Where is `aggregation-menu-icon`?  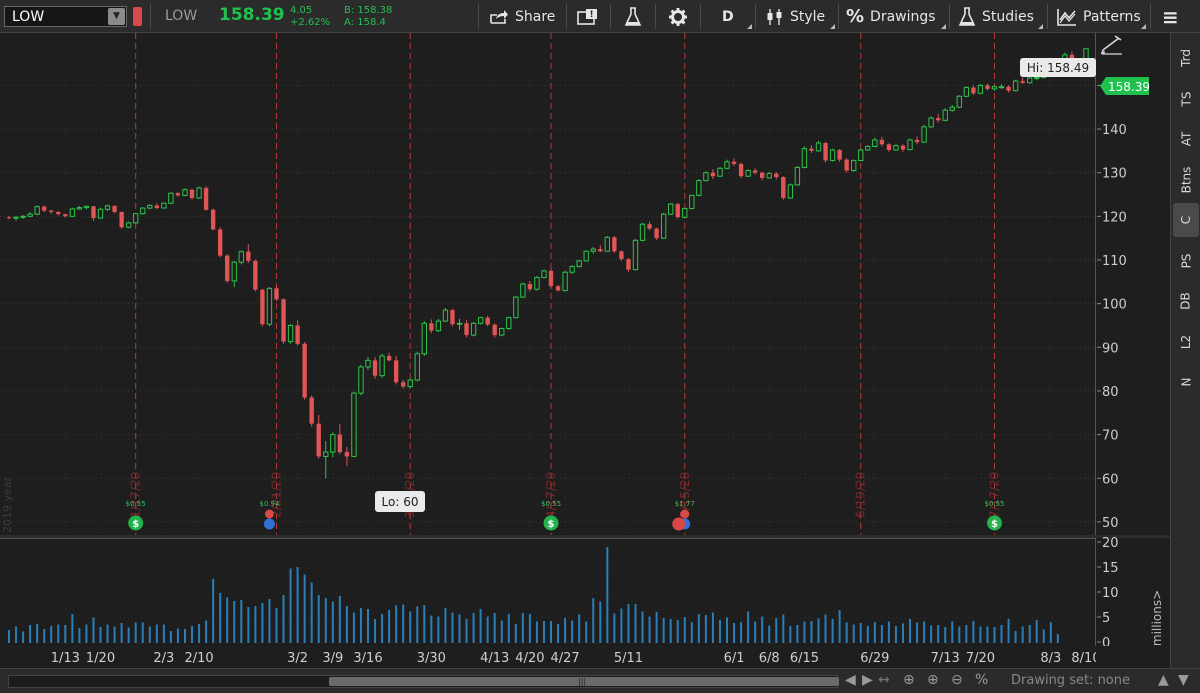
aggregation-menu-icon is located at coordinates (749, 26).